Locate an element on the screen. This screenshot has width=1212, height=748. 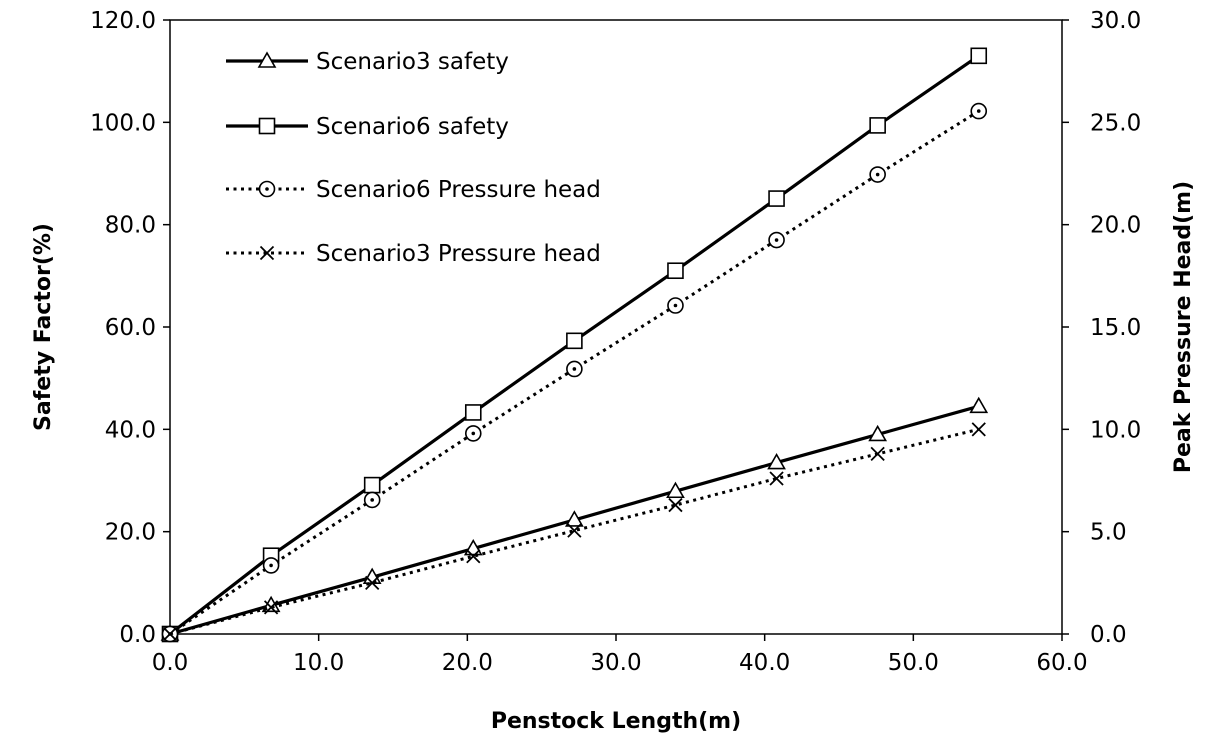
y2-tick-label: 0.0 is located at coordinates (1108, 635).